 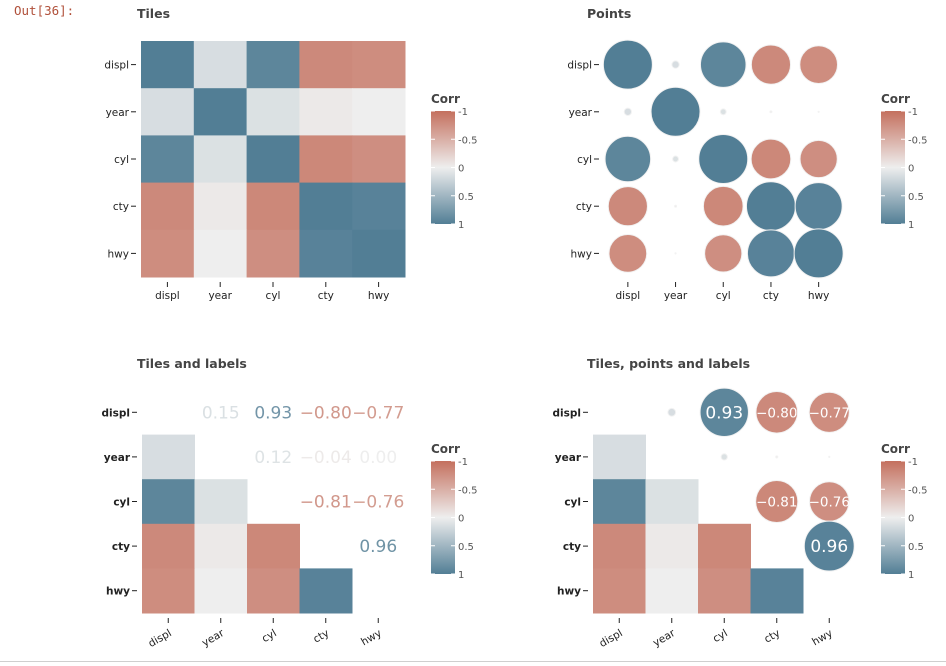 I want to click on panel-title: Tiles, points and labels, so click(x=668, y=363).